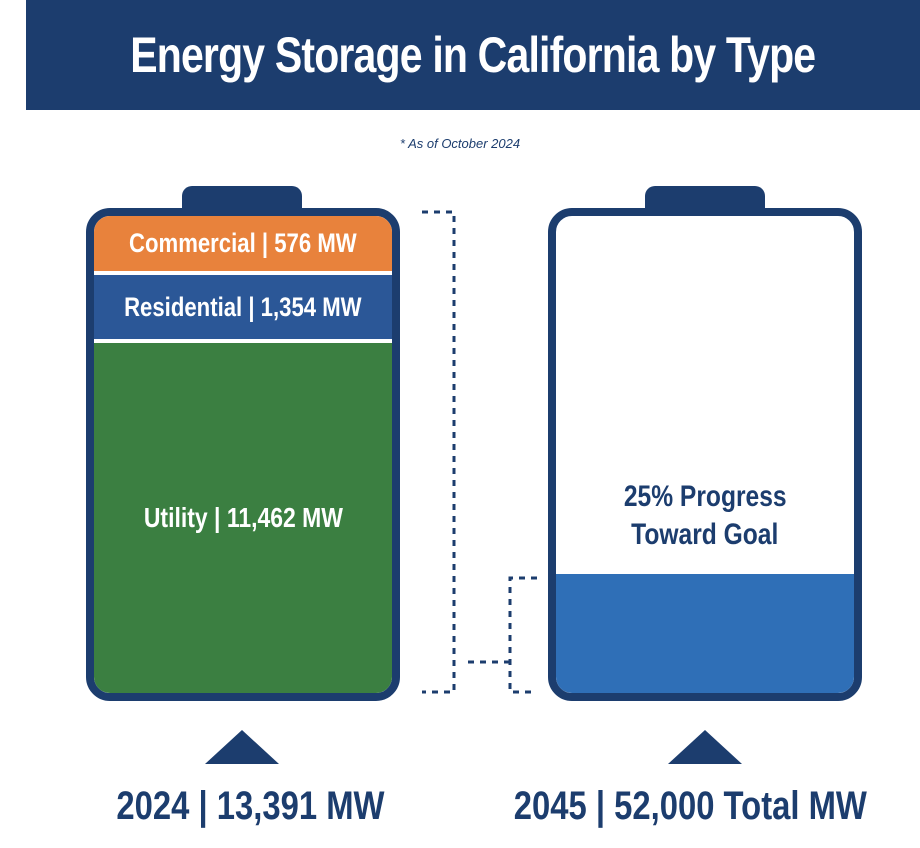 This screenshot has width=920, height=848. I want to click on segment-residential-label: Residential | 1,354 MW, so click(243, 306).